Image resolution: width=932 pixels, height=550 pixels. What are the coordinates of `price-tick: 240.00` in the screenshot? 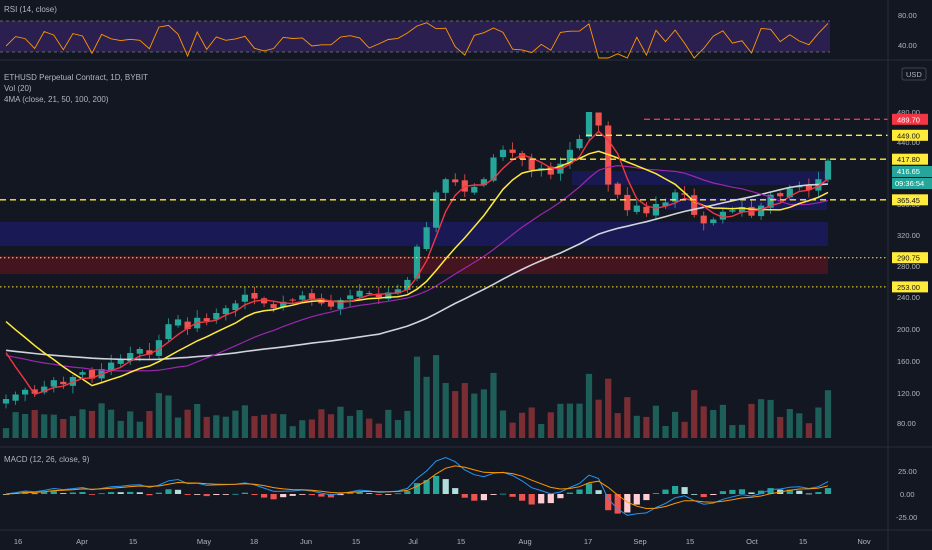 It's located at (908, 297).